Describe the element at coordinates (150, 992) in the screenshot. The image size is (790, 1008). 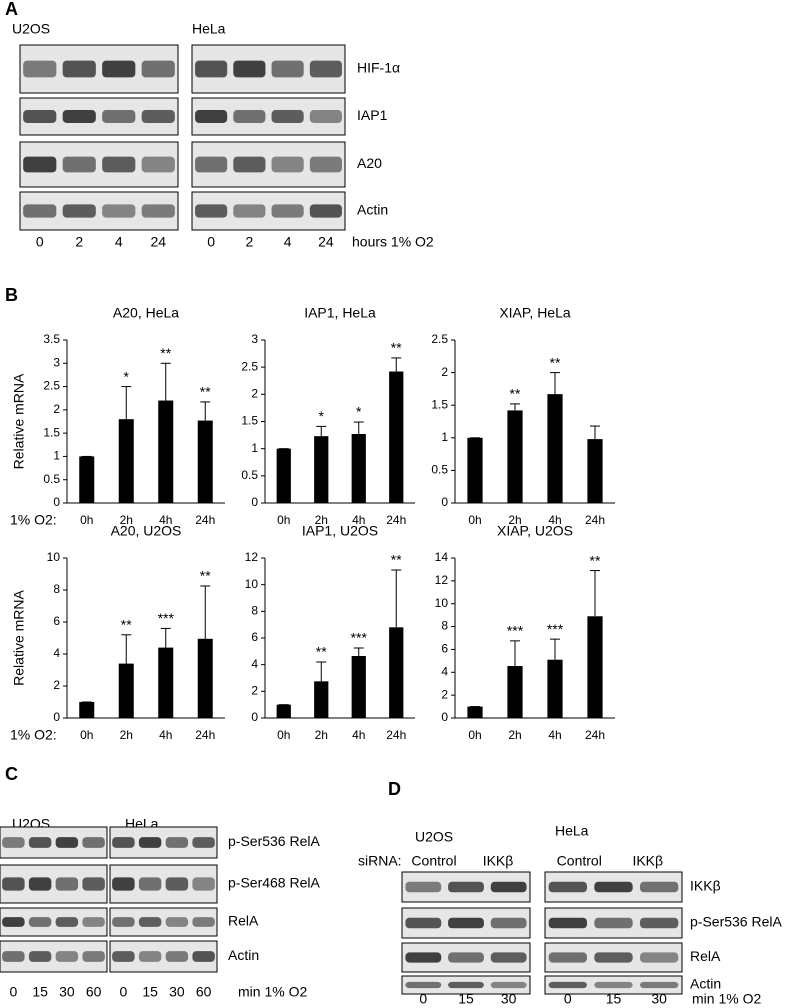
I see `lane-label: 15` at that location.